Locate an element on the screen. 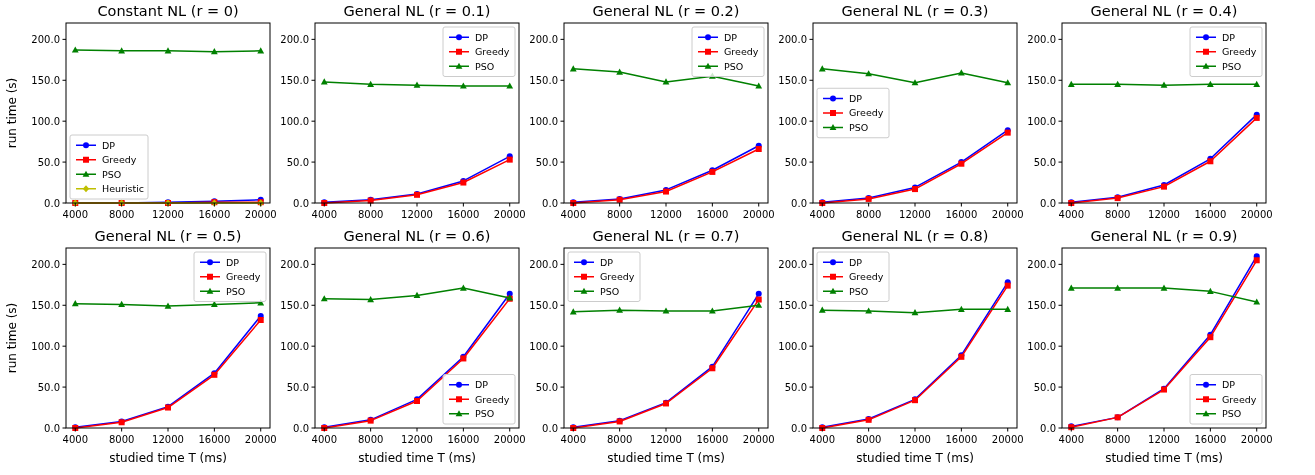 This screenshot has height=475, width=1315. chart-title: General NL (r = 0.6) is located at coordinates (417, 236).